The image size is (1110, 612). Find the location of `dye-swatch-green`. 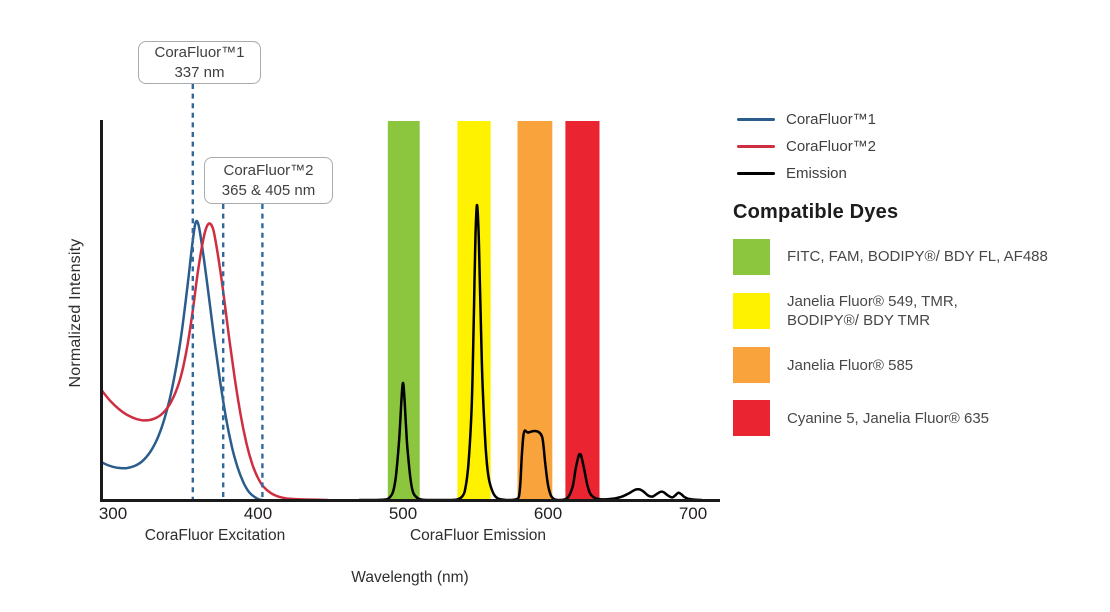

dye-swatch-green is located at coordinates (751, 257).